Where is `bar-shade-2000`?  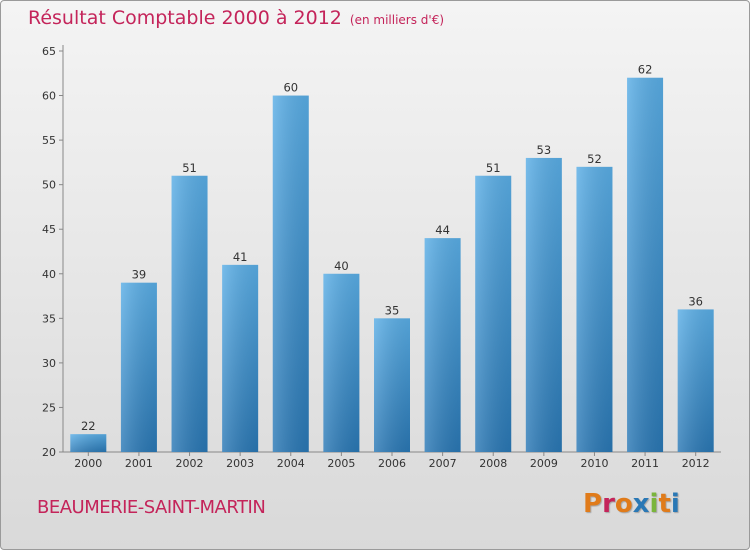
bar-shade-2000 is located at coordinates (88, 443).